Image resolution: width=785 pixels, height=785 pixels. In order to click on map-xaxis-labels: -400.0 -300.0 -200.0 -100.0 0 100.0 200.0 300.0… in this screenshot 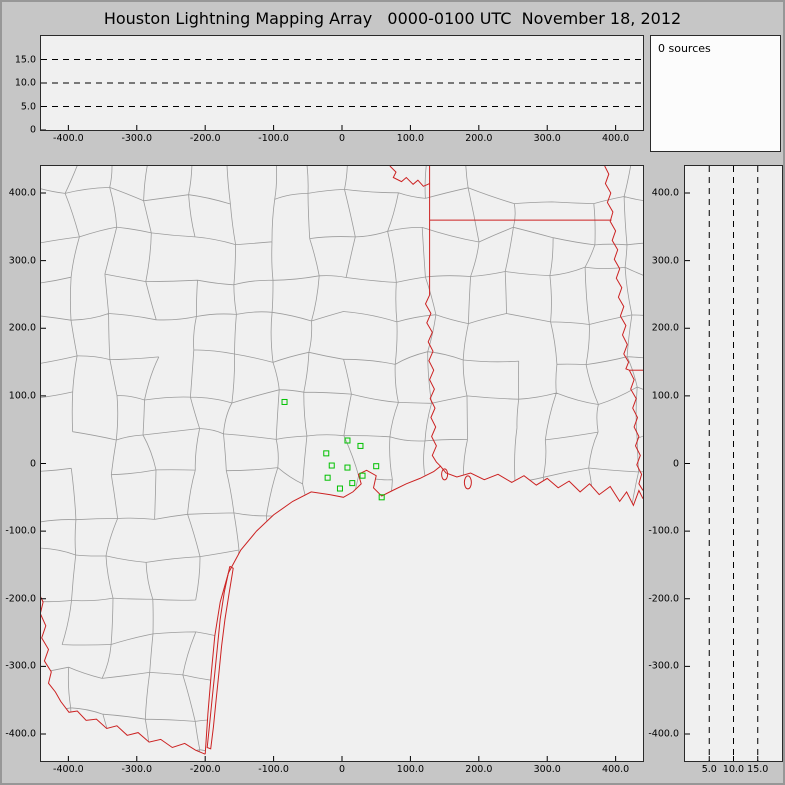, I will do `click(342, 770)`.